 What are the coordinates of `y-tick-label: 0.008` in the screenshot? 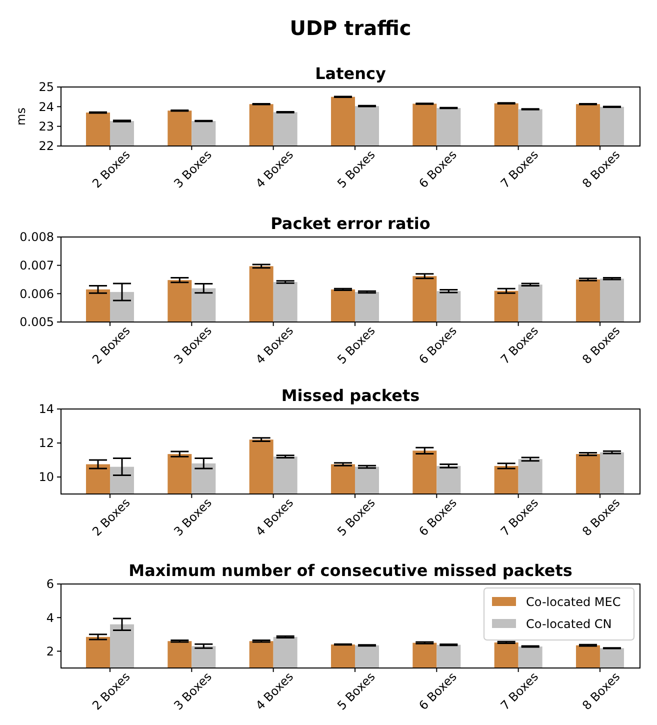 It's located at (37, 237).